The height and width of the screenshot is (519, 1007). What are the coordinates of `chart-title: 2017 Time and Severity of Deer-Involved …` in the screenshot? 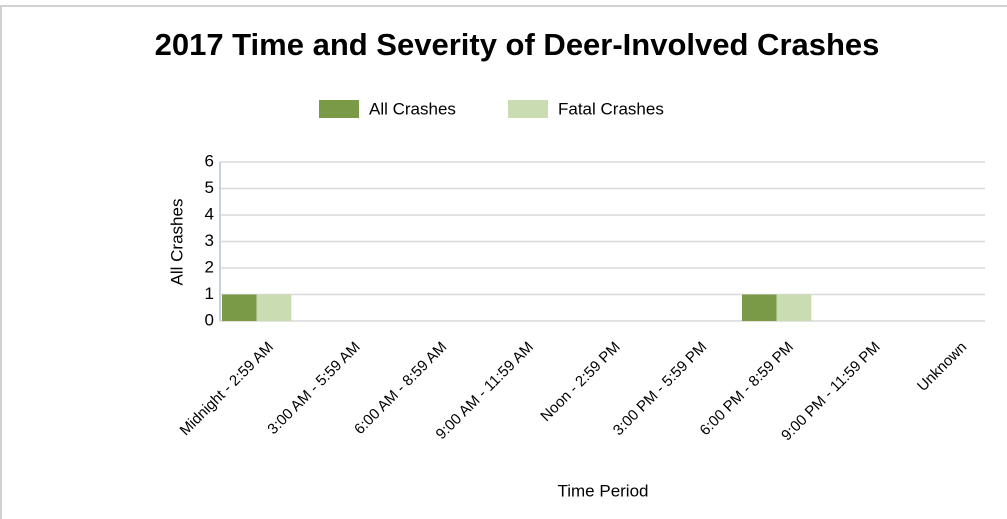 It's located at (517, 44).